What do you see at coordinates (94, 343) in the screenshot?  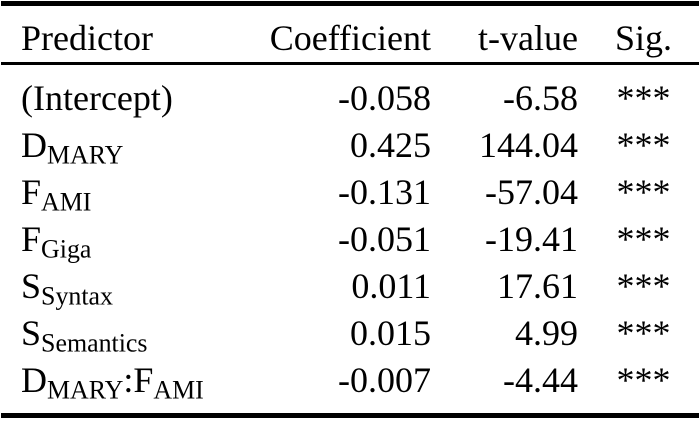 I see `predictor-subscript: Semantics` at bounding box center [94, 343].